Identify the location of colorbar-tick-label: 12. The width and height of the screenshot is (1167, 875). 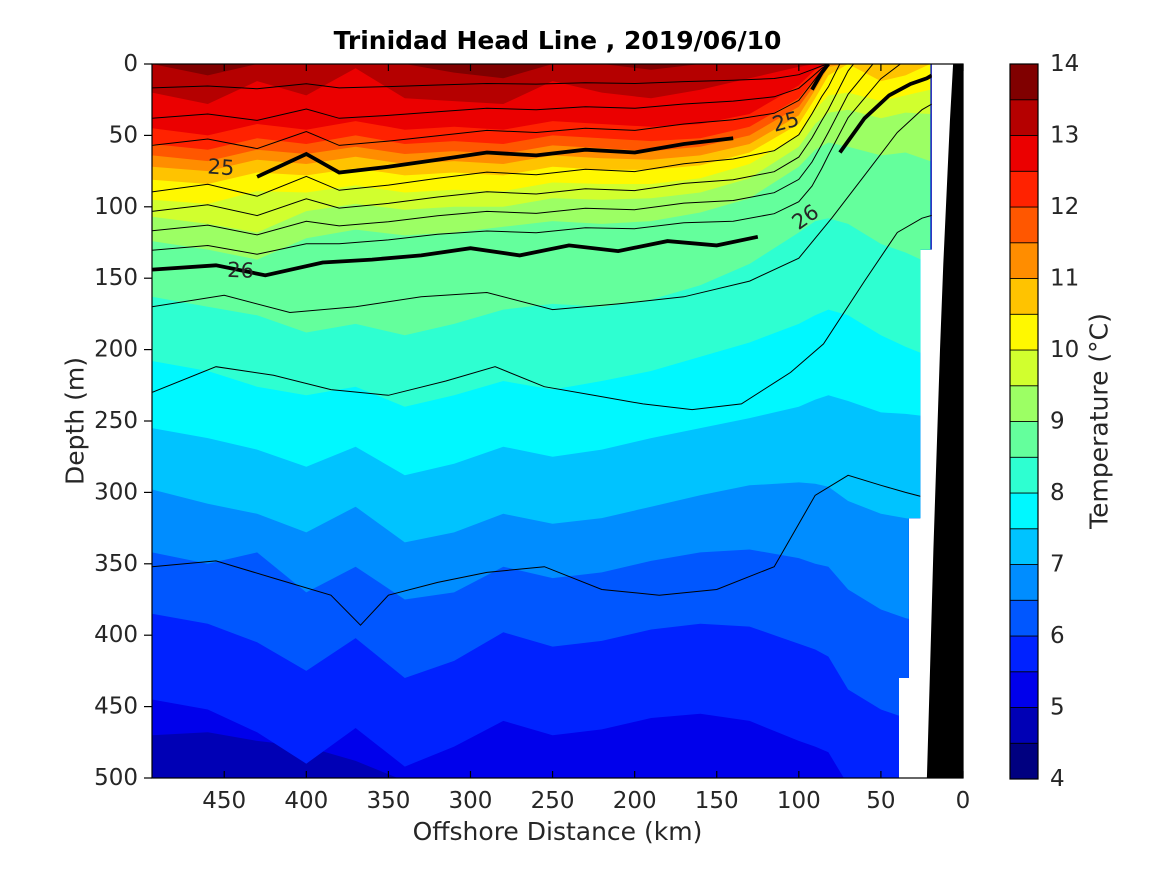
(1064, 207).